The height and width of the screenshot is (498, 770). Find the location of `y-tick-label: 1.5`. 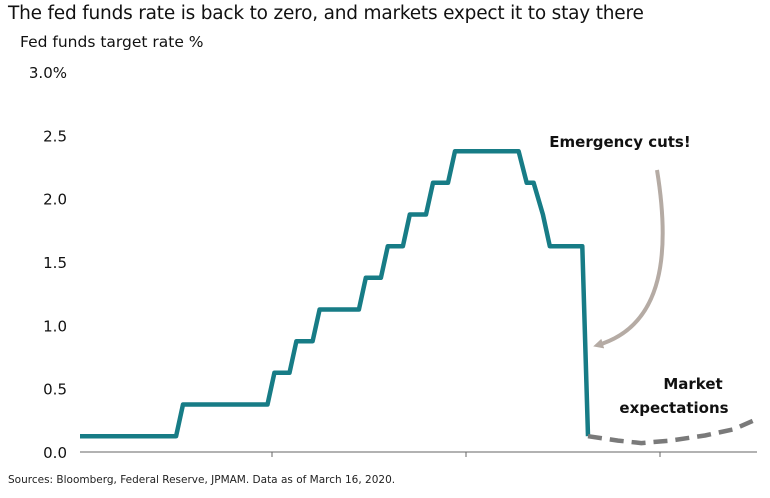

y-tick-label: 1.5 is located at coordinates (55, 263).